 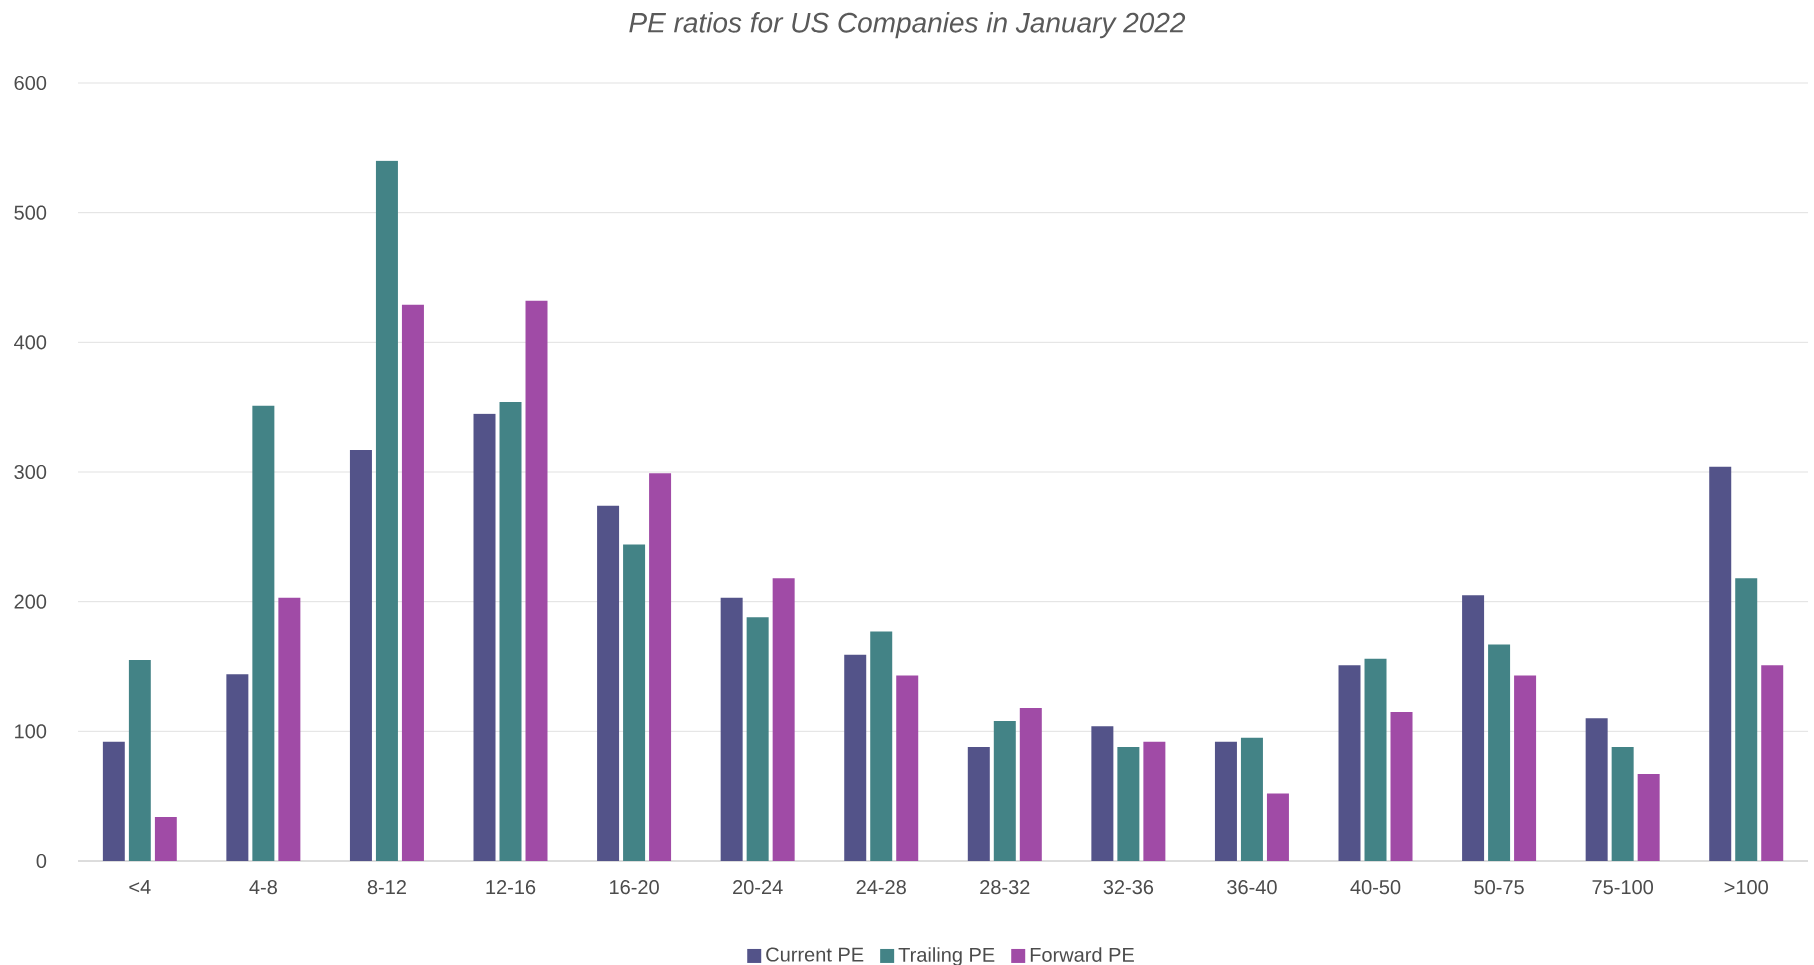 What do you see at coordinates (386, 887) in the screenshot?
I see `x-tick-label: 8-12` at bounding box center [386, 887].